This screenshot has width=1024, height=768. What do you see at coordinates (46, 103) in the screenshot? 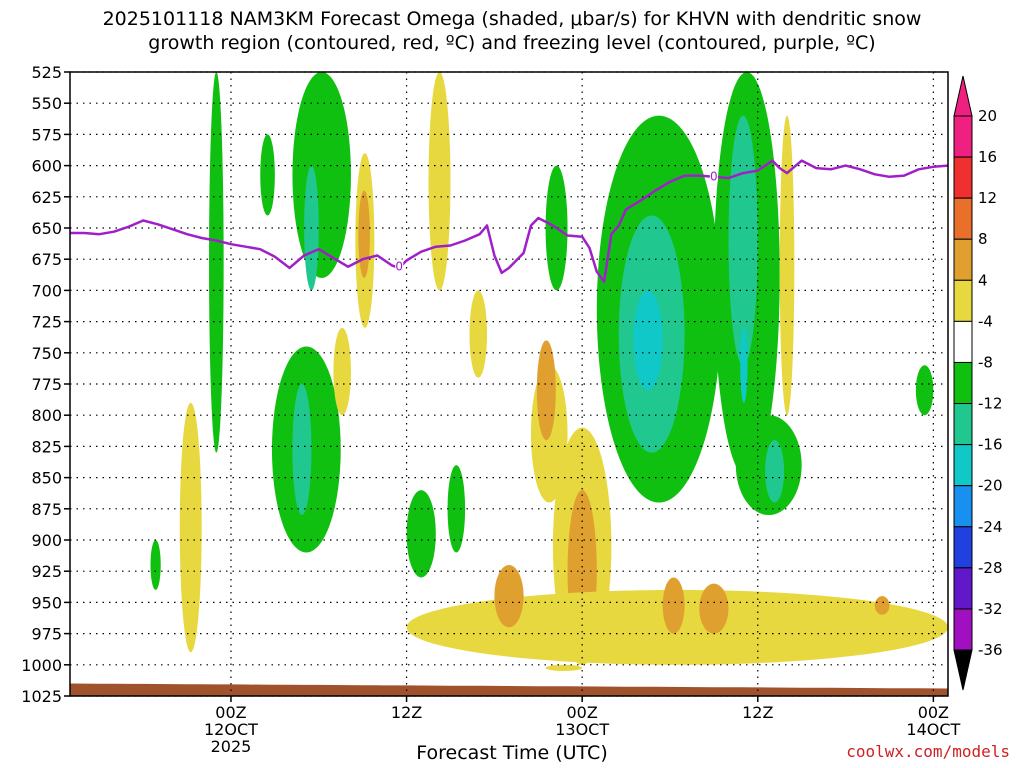
I see `y-tick-label-550: 550` at bounding box center [46, 103].